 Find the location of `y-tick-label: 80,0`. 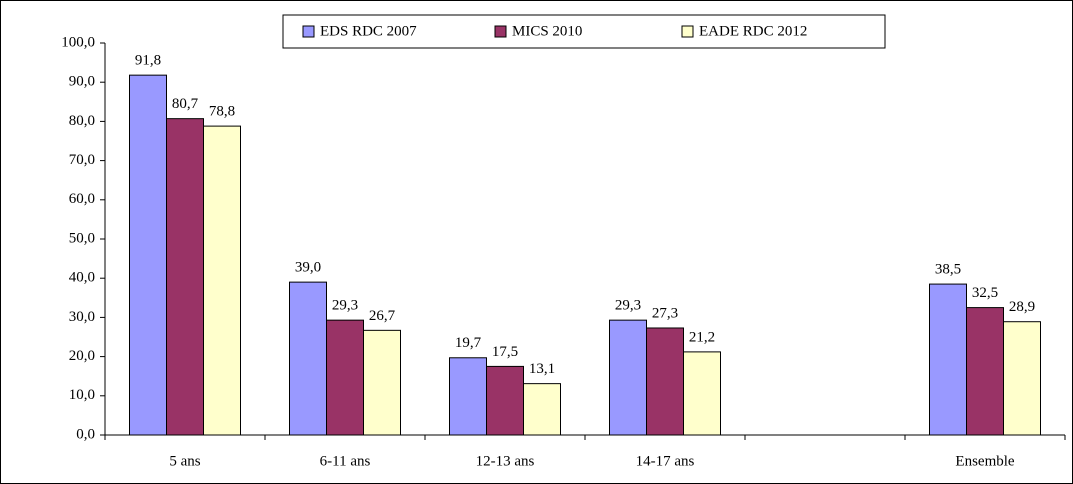

y-tick-label: 80,0 is located at coordinates (82, 121).